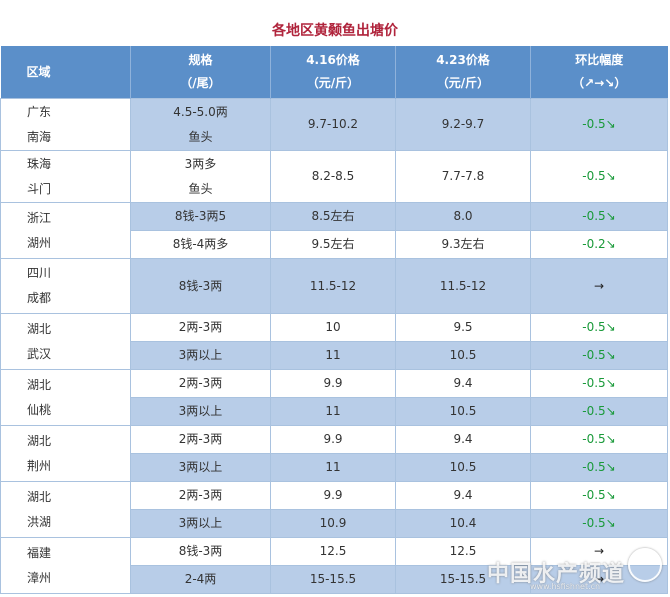 The height and width of the screenshot is (597, 670). Describe the element at coordinates (65, 72) in the screenshot. I see `header-region: 区域` at that location.